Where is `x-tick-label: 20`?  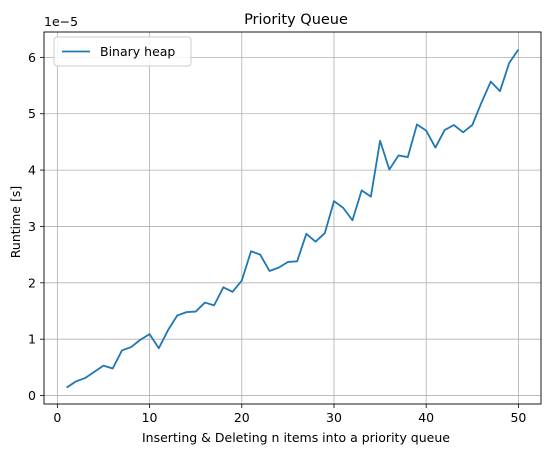
x-tick-label: 20 is located at coordinates (242, 417).